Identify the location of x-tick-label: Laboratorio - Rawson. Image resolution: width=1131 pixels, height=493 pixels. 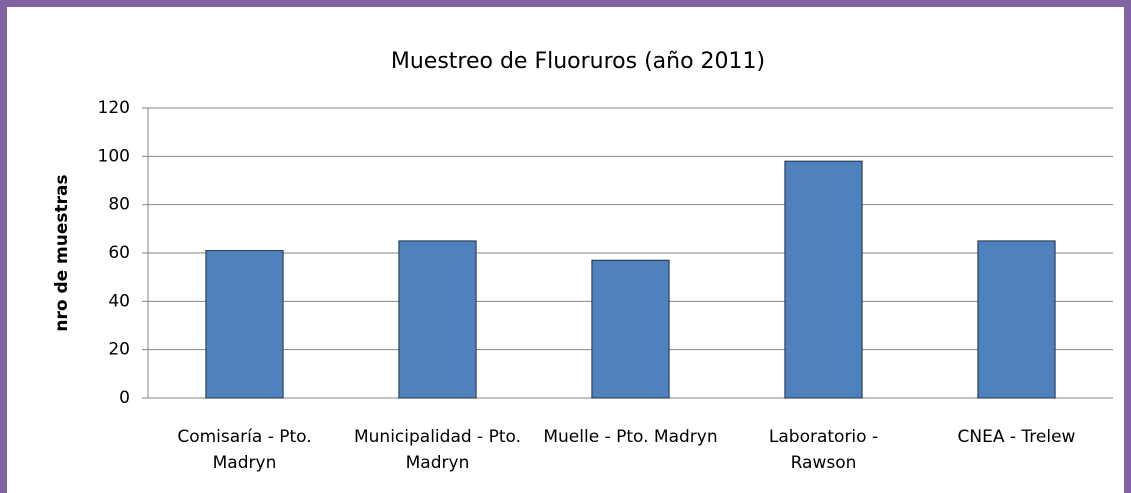
(823, 450).